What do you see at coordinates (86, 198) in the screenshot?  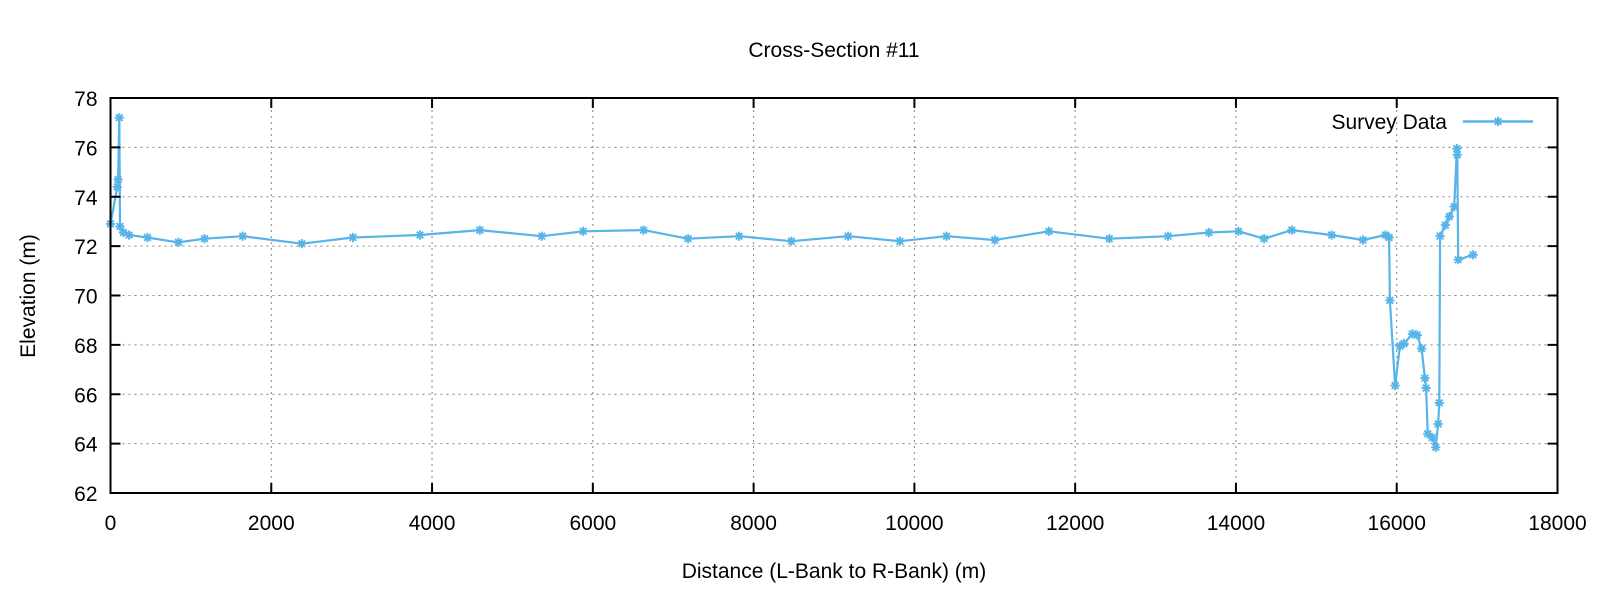 I see `y-tick-label: 74` at bounding box center [86, 198].